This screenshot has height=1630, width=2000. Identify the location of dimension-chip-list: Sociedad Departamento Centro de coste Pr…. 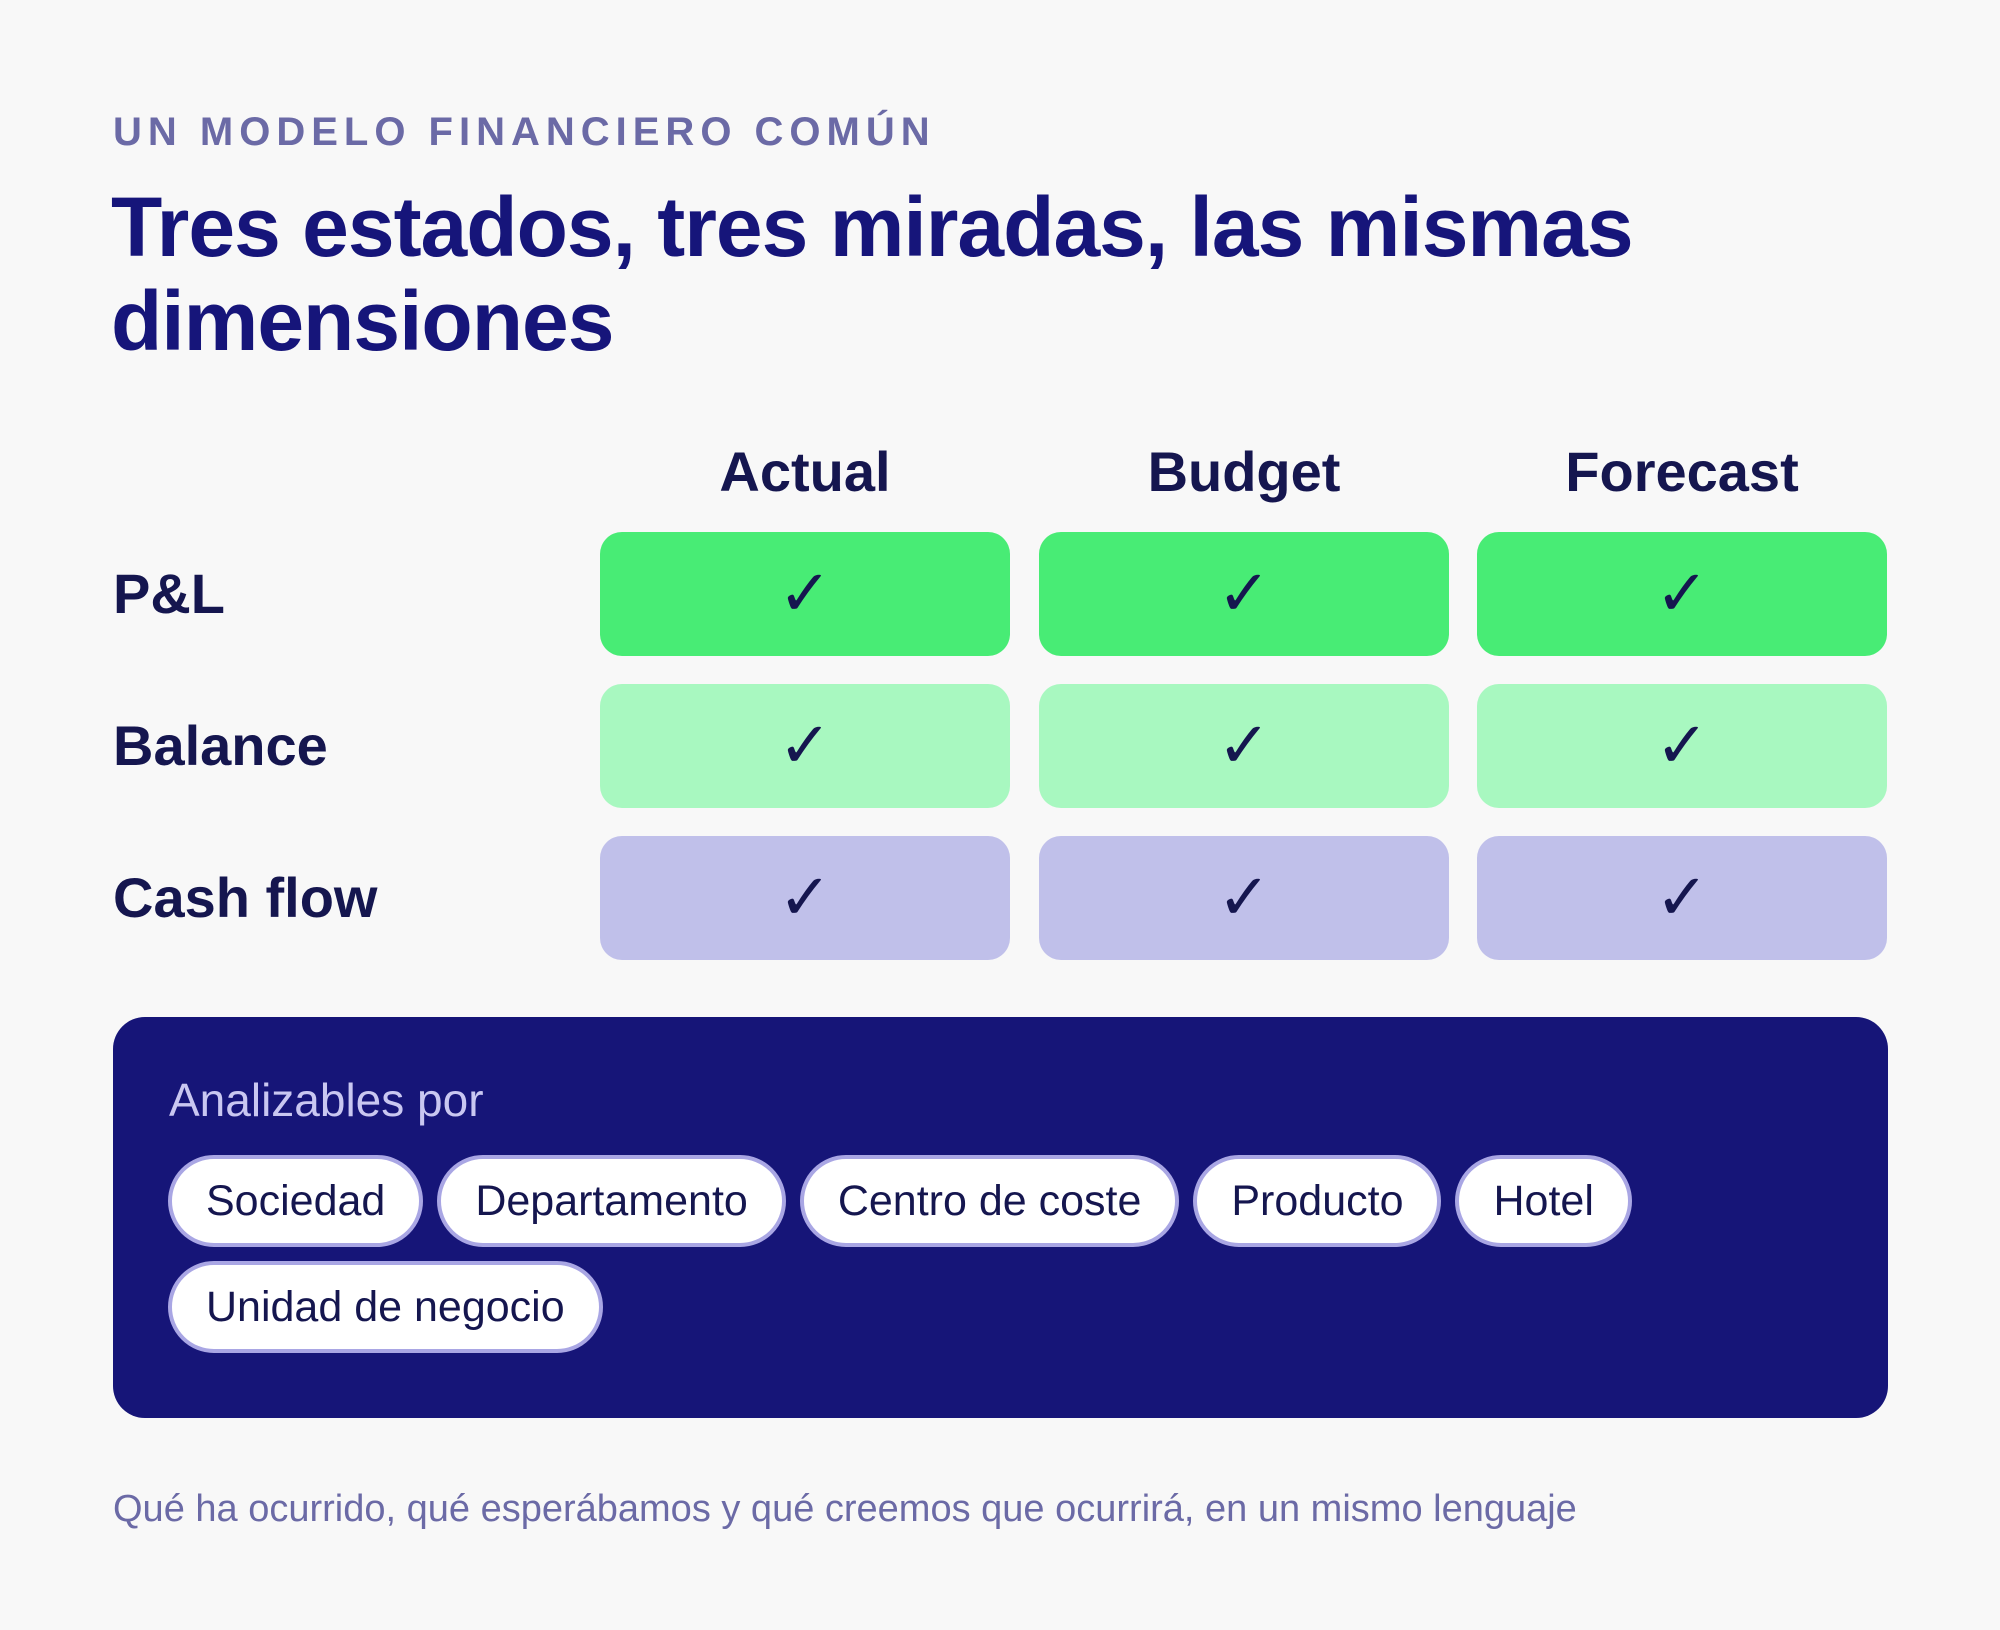
(968, 1254).